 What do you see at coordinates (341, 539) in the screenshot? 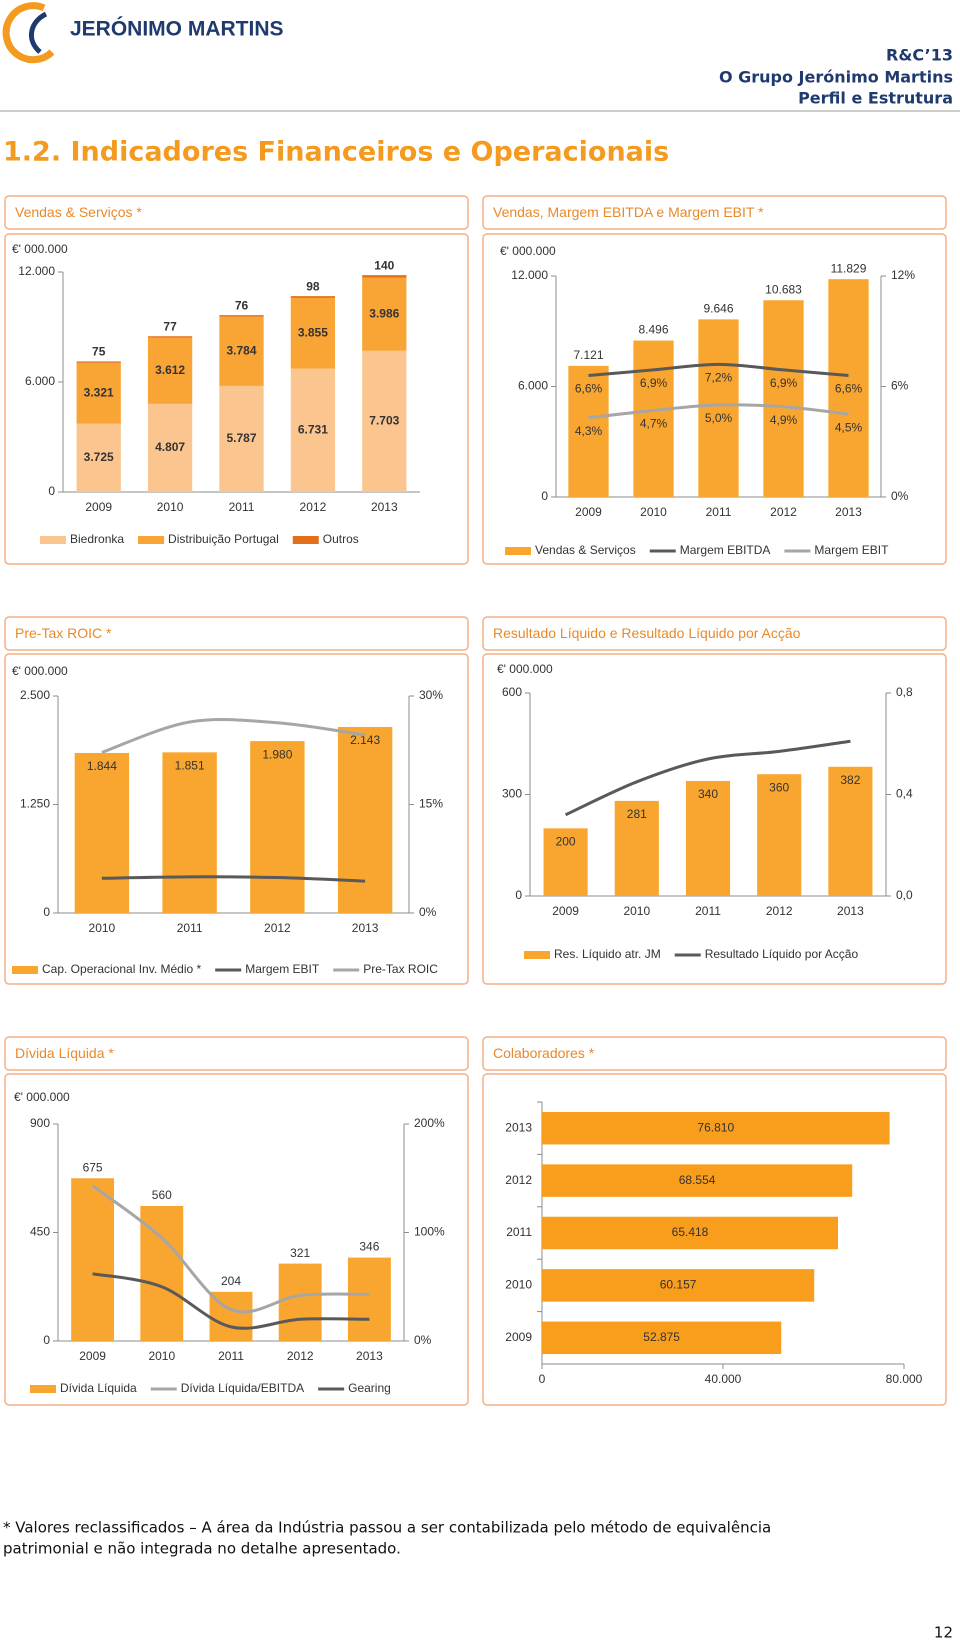
I see `legend-label: Outros` at bounding box center [341, 539].